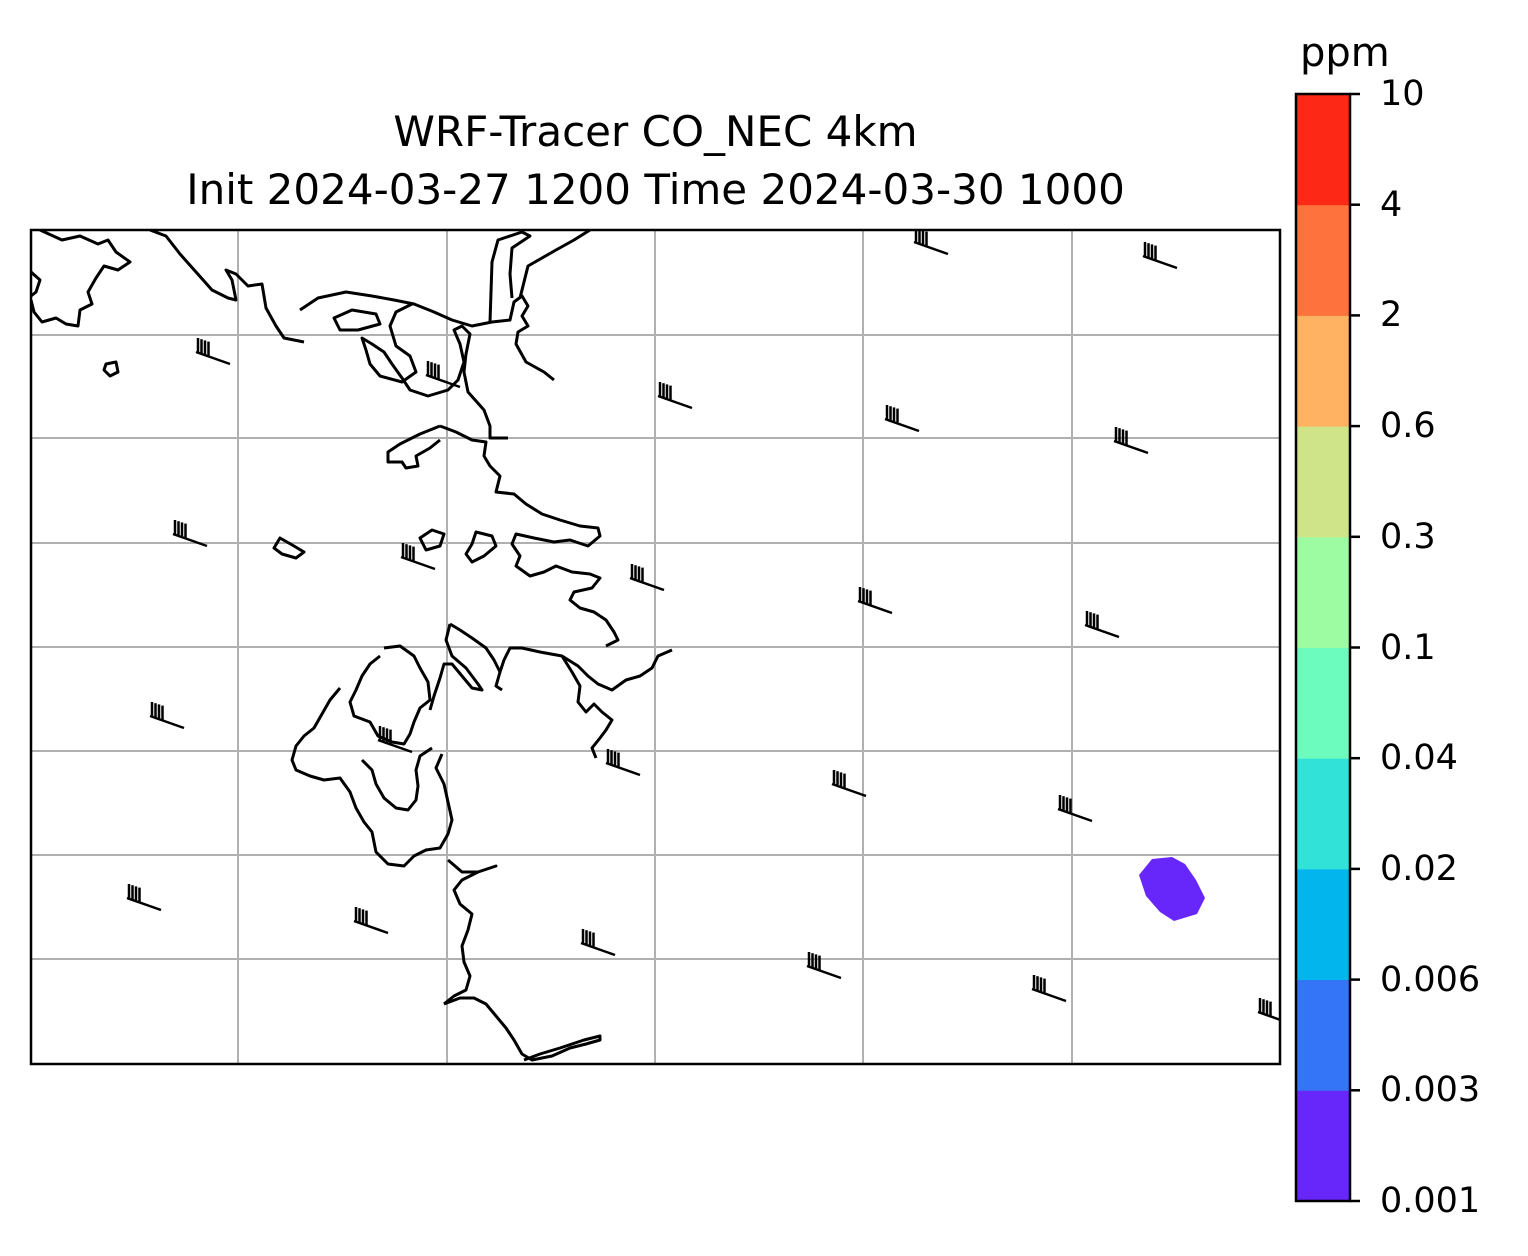 This screenshot has width=1528, height=1256. Describe the element at coordinates (1391, 315) in the screenshot. I see `colorbar-tick-label: 2` at that location.